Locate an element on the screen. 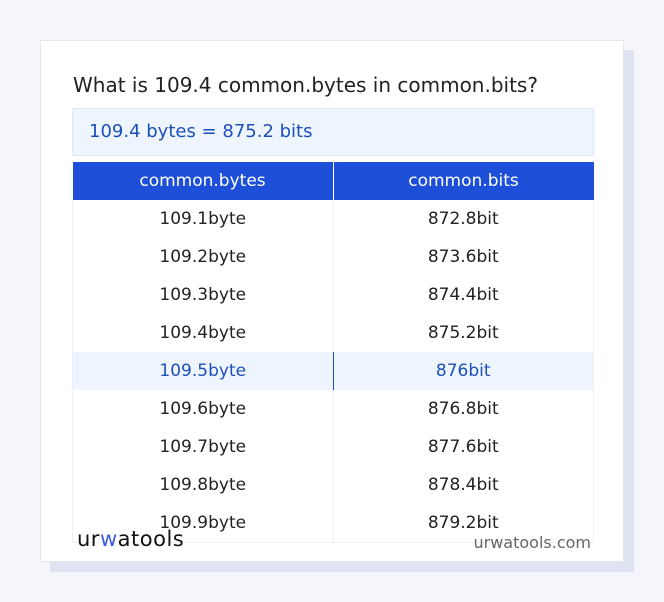 The image size is (664, 602). table-row: 109.9byte 879.2bit is located at coordinates (333, 523).